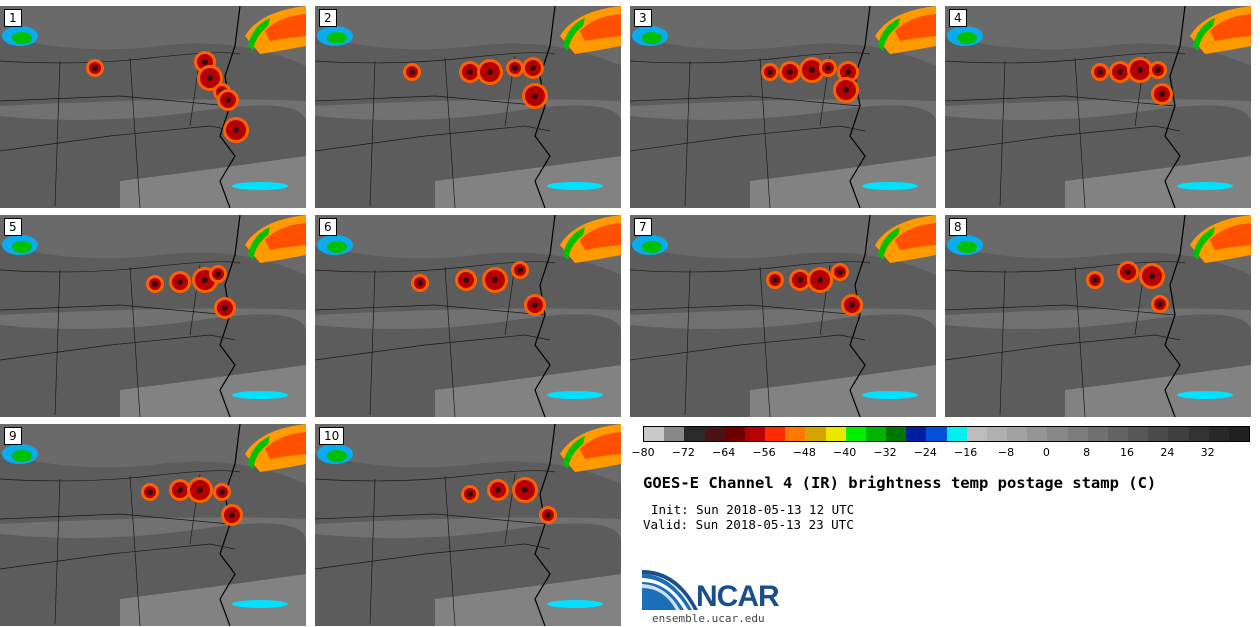 The height and width of the screenshot is (627, 1260). I want to click on ensemble-member-panel-9: 9, so click(153, 525).